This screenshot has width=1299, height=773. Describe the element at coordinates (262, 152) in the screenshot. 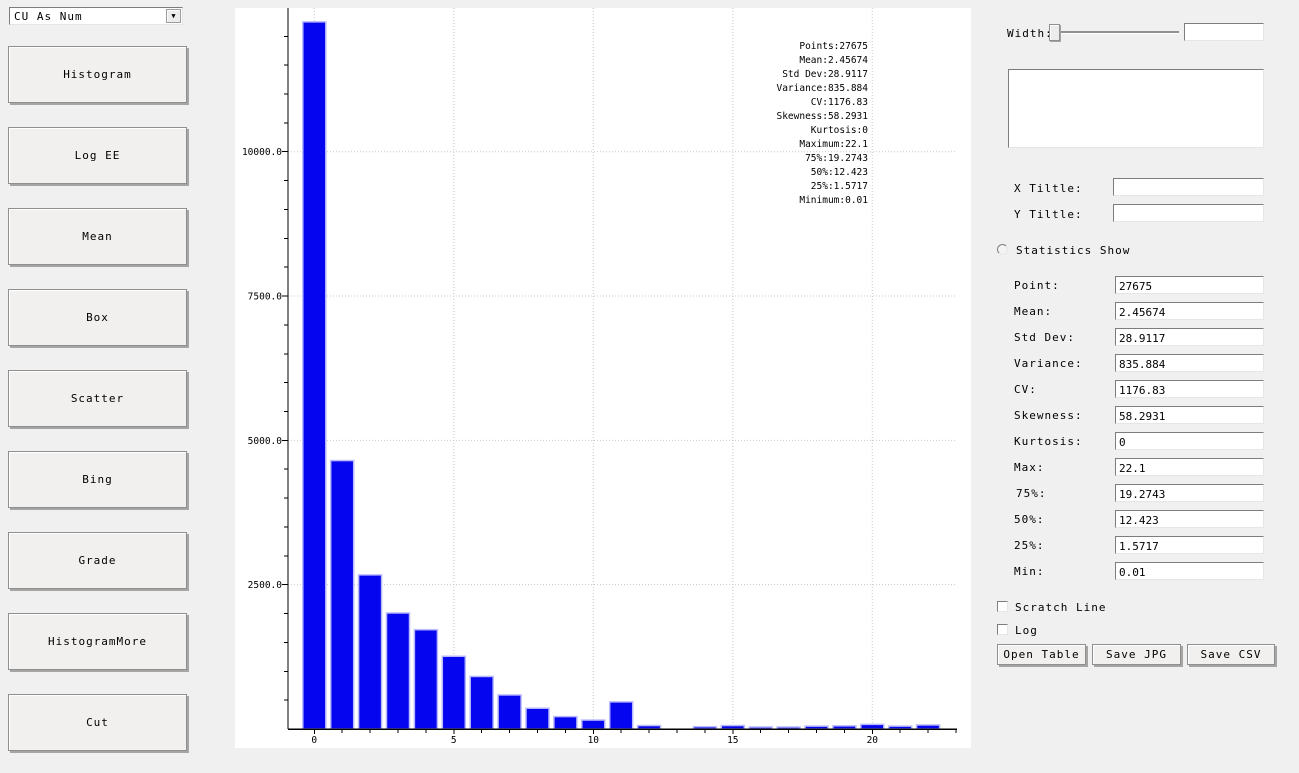

I see `y-tick-label: 10000.0` at that location.